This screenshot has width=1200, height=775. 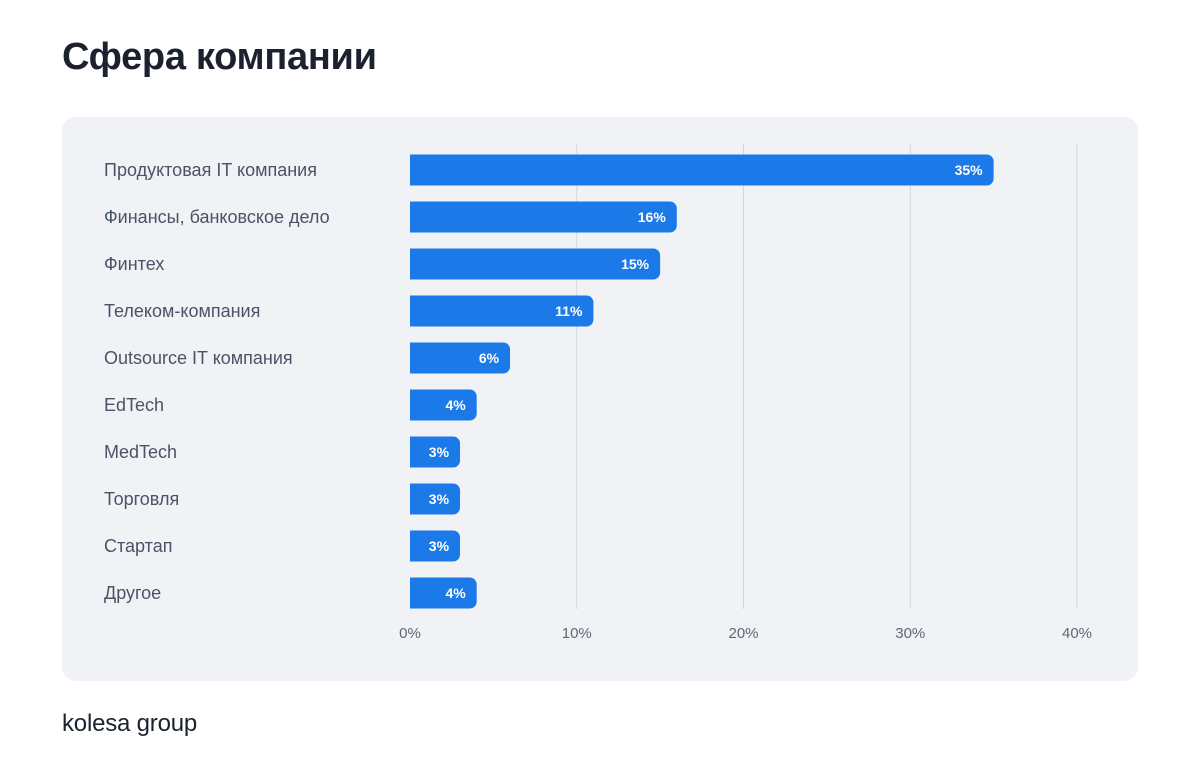 I want to click on x-tick-label: 0%, so click(x=410, y=633).